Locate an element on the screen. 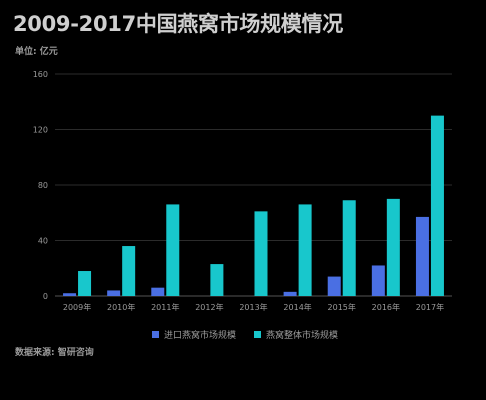  y-tick-label: 160 is located at coordinates (40, 74).